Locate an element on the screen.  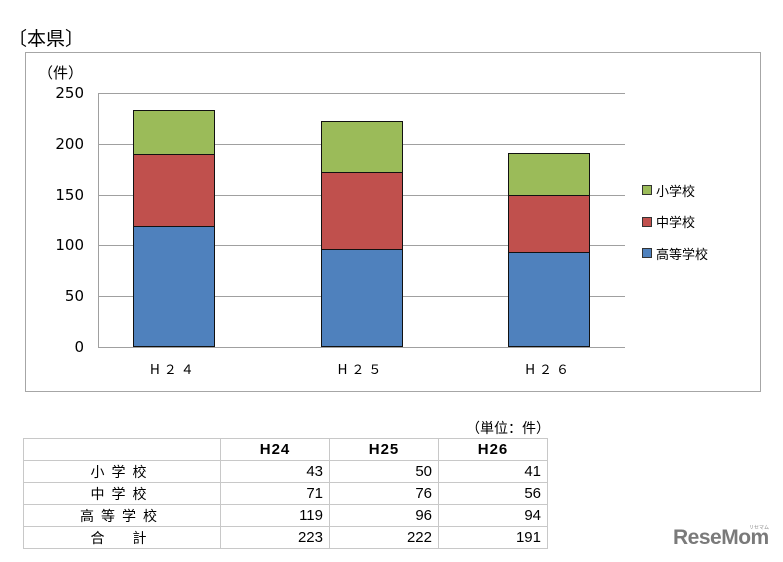
table-header-cell: H24 is located at coordinates (275, 449).